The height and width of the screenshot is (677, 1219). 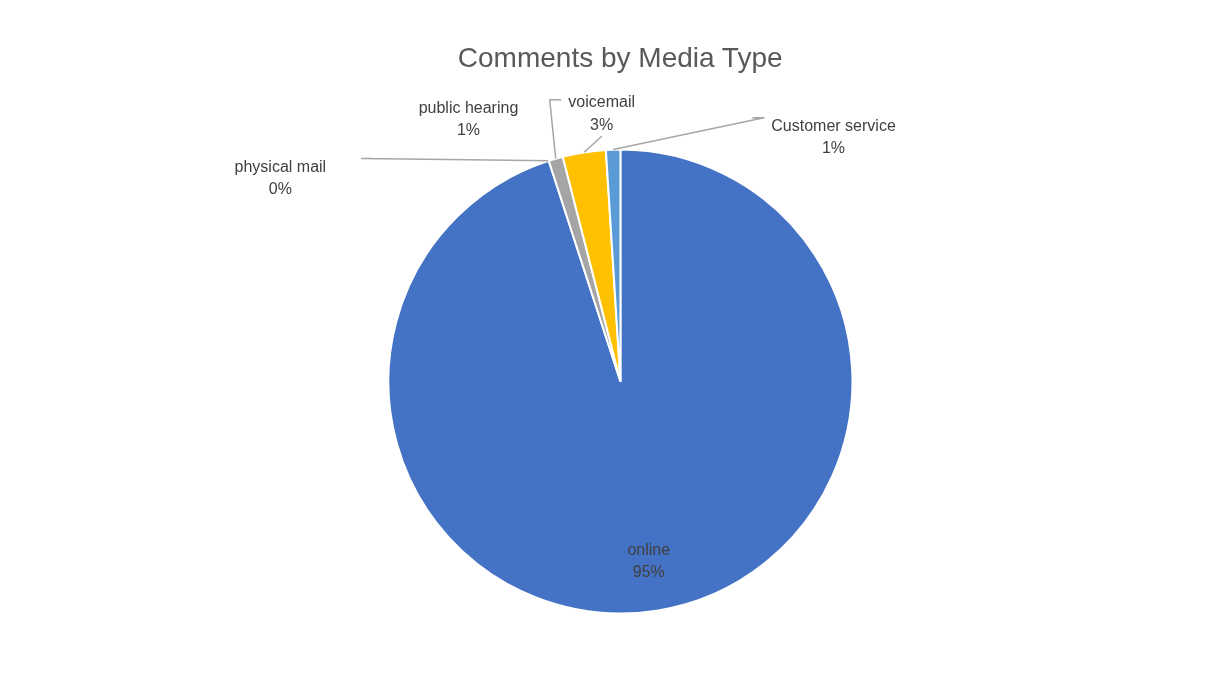 I want to click on slice-label: Customer service, so click(x=833, y=125).